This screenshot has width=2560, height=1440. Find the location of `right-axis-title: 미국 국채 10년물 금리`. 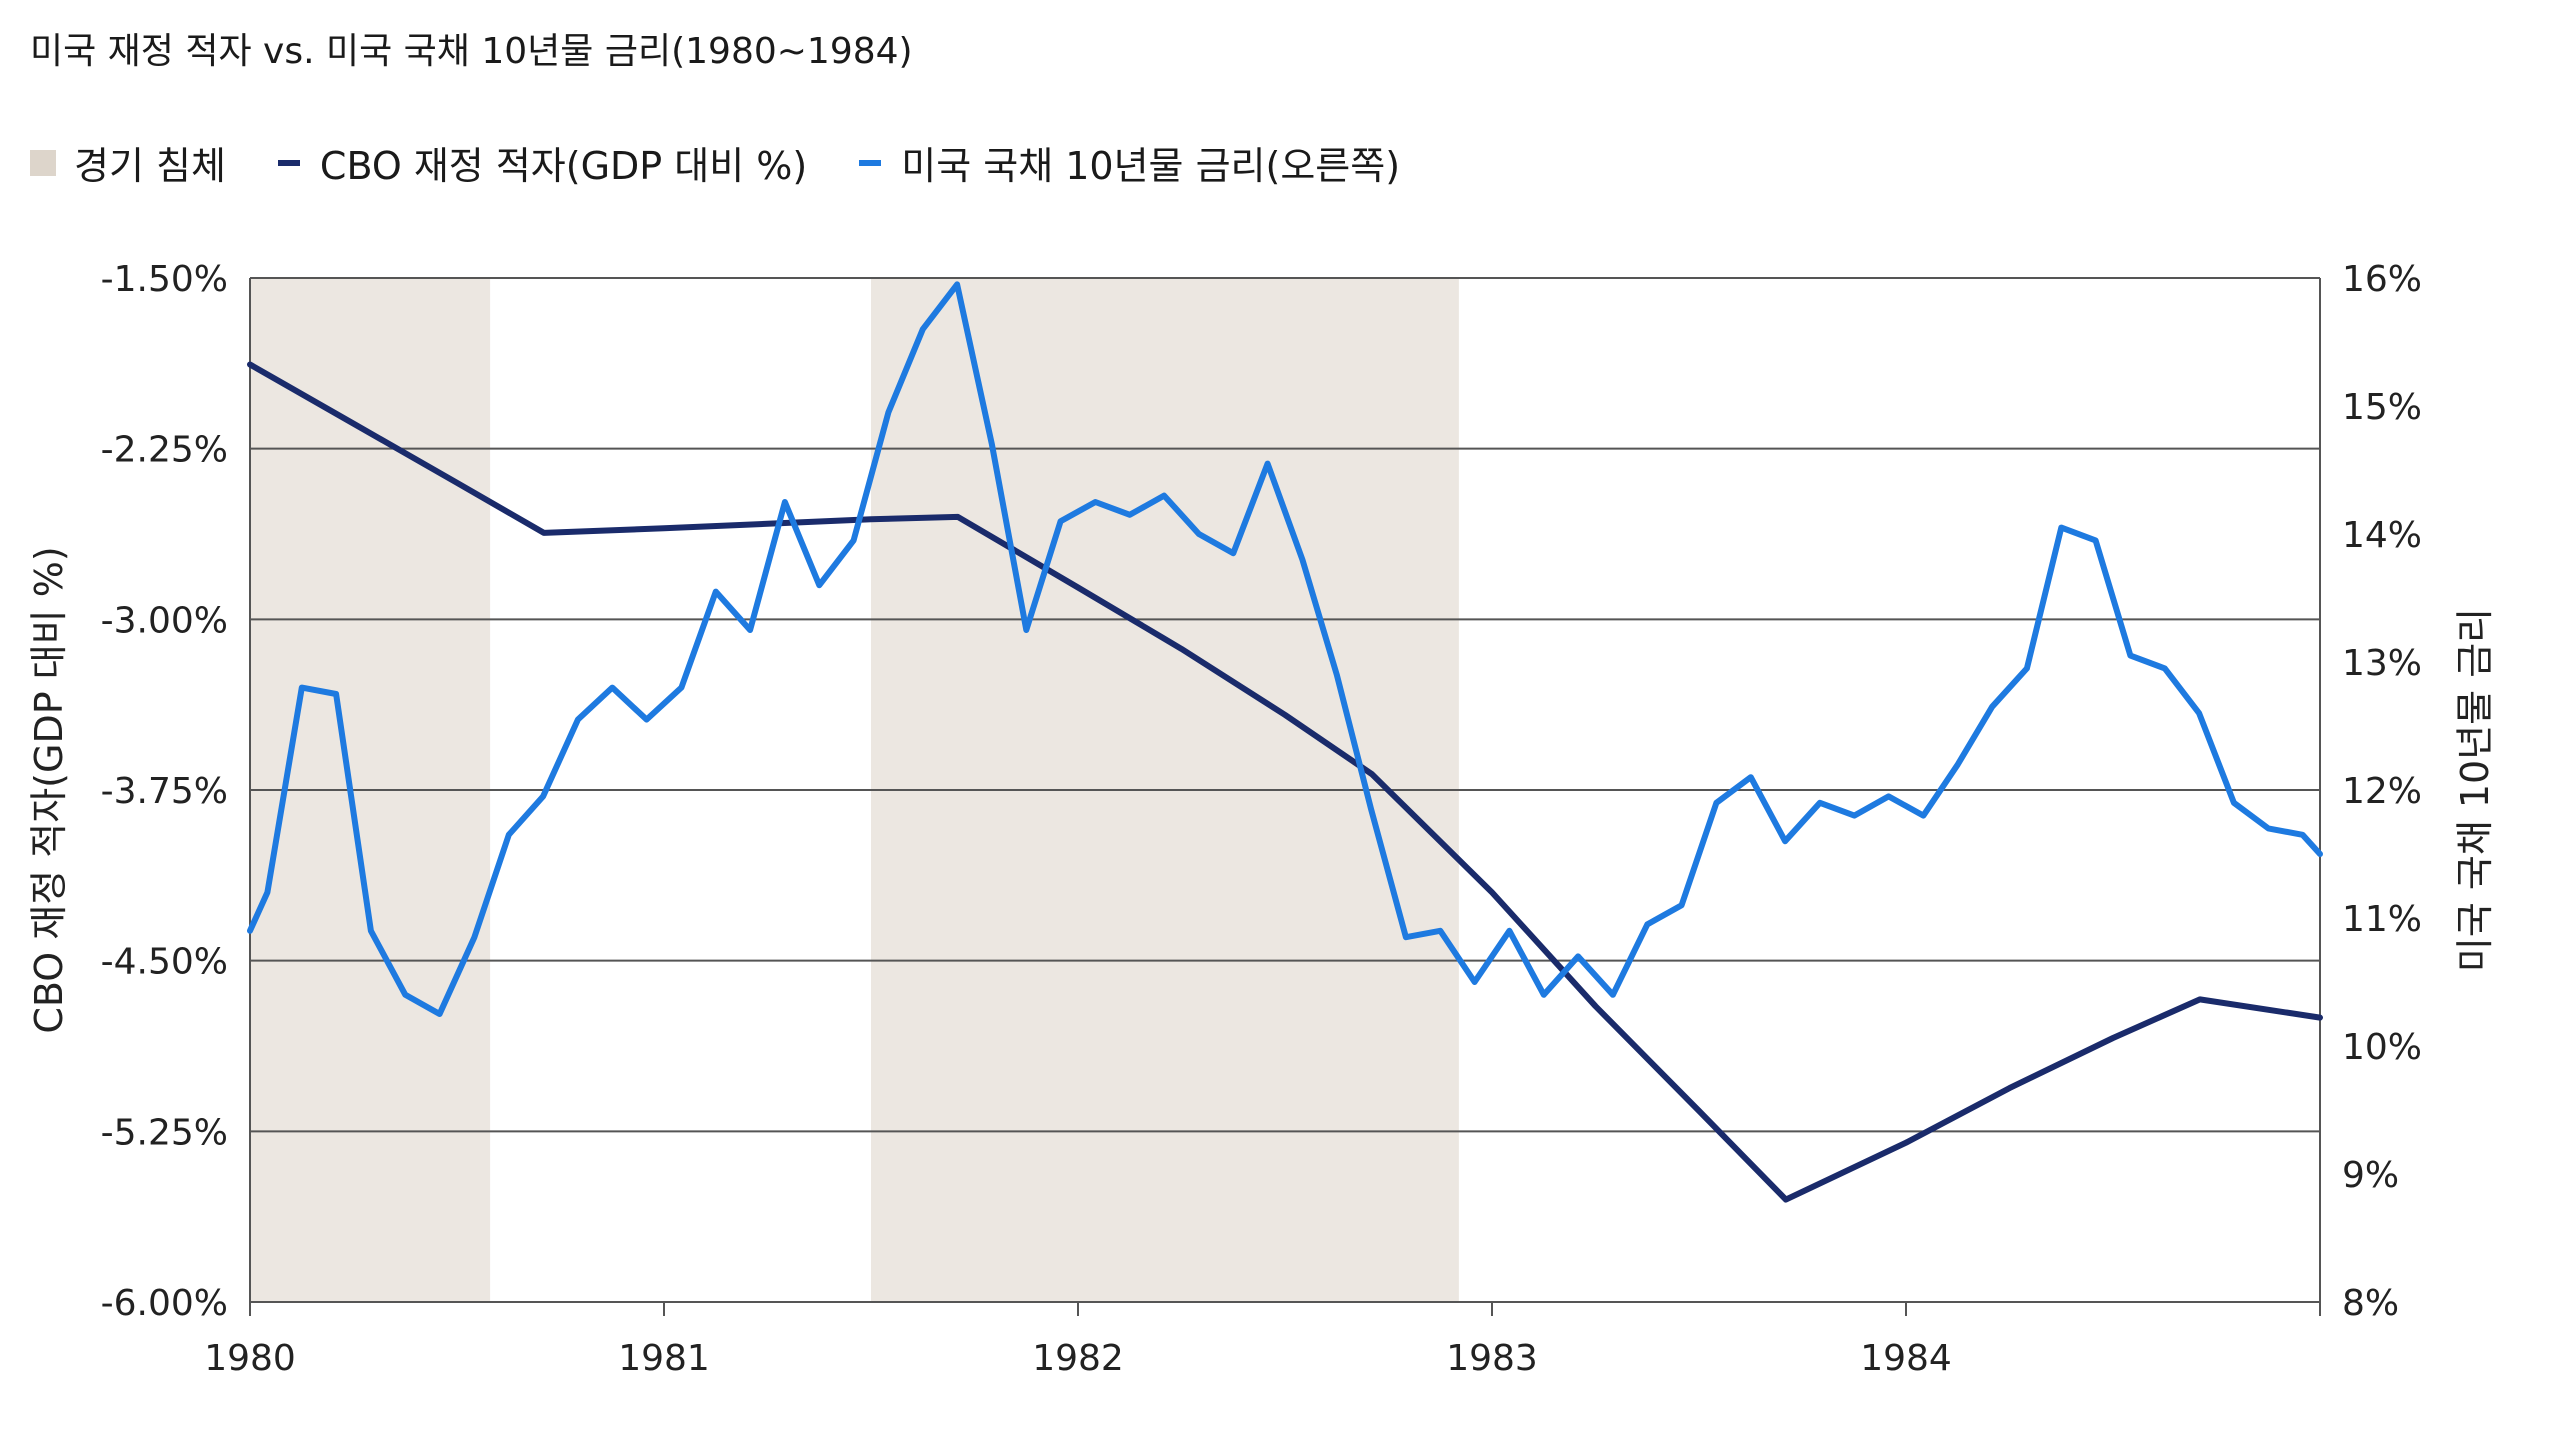

right-axis-title: 미국 국채 10년물 금리 is located at coordinates (2475, 790).